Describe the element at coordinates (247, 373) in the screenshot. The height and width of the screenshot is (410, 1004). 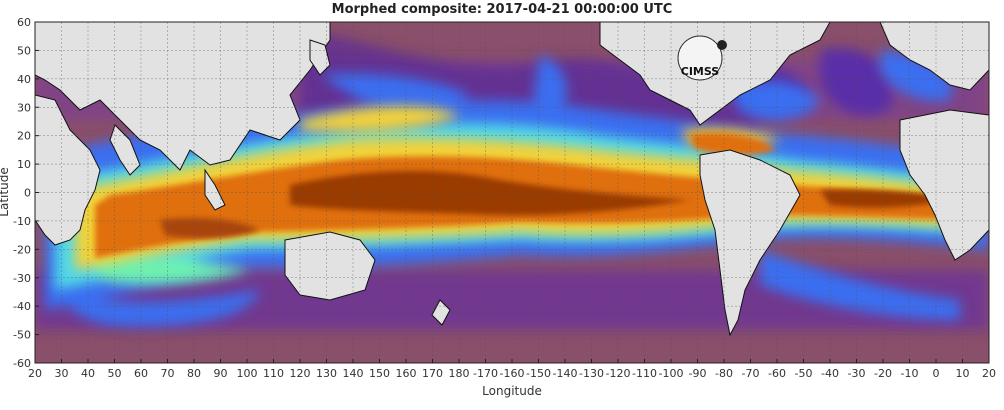
I see `x-tick-label: 100` at that location.